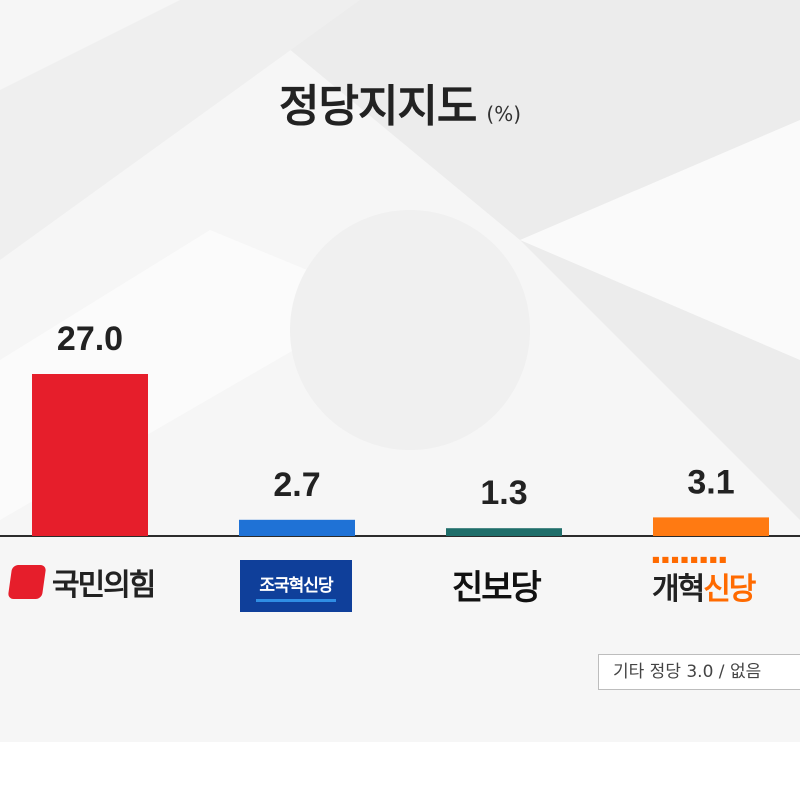  Describe the element at coordinates (729, 589) in the screenshot. I see `reform-name-suffix: 신당` at that location.